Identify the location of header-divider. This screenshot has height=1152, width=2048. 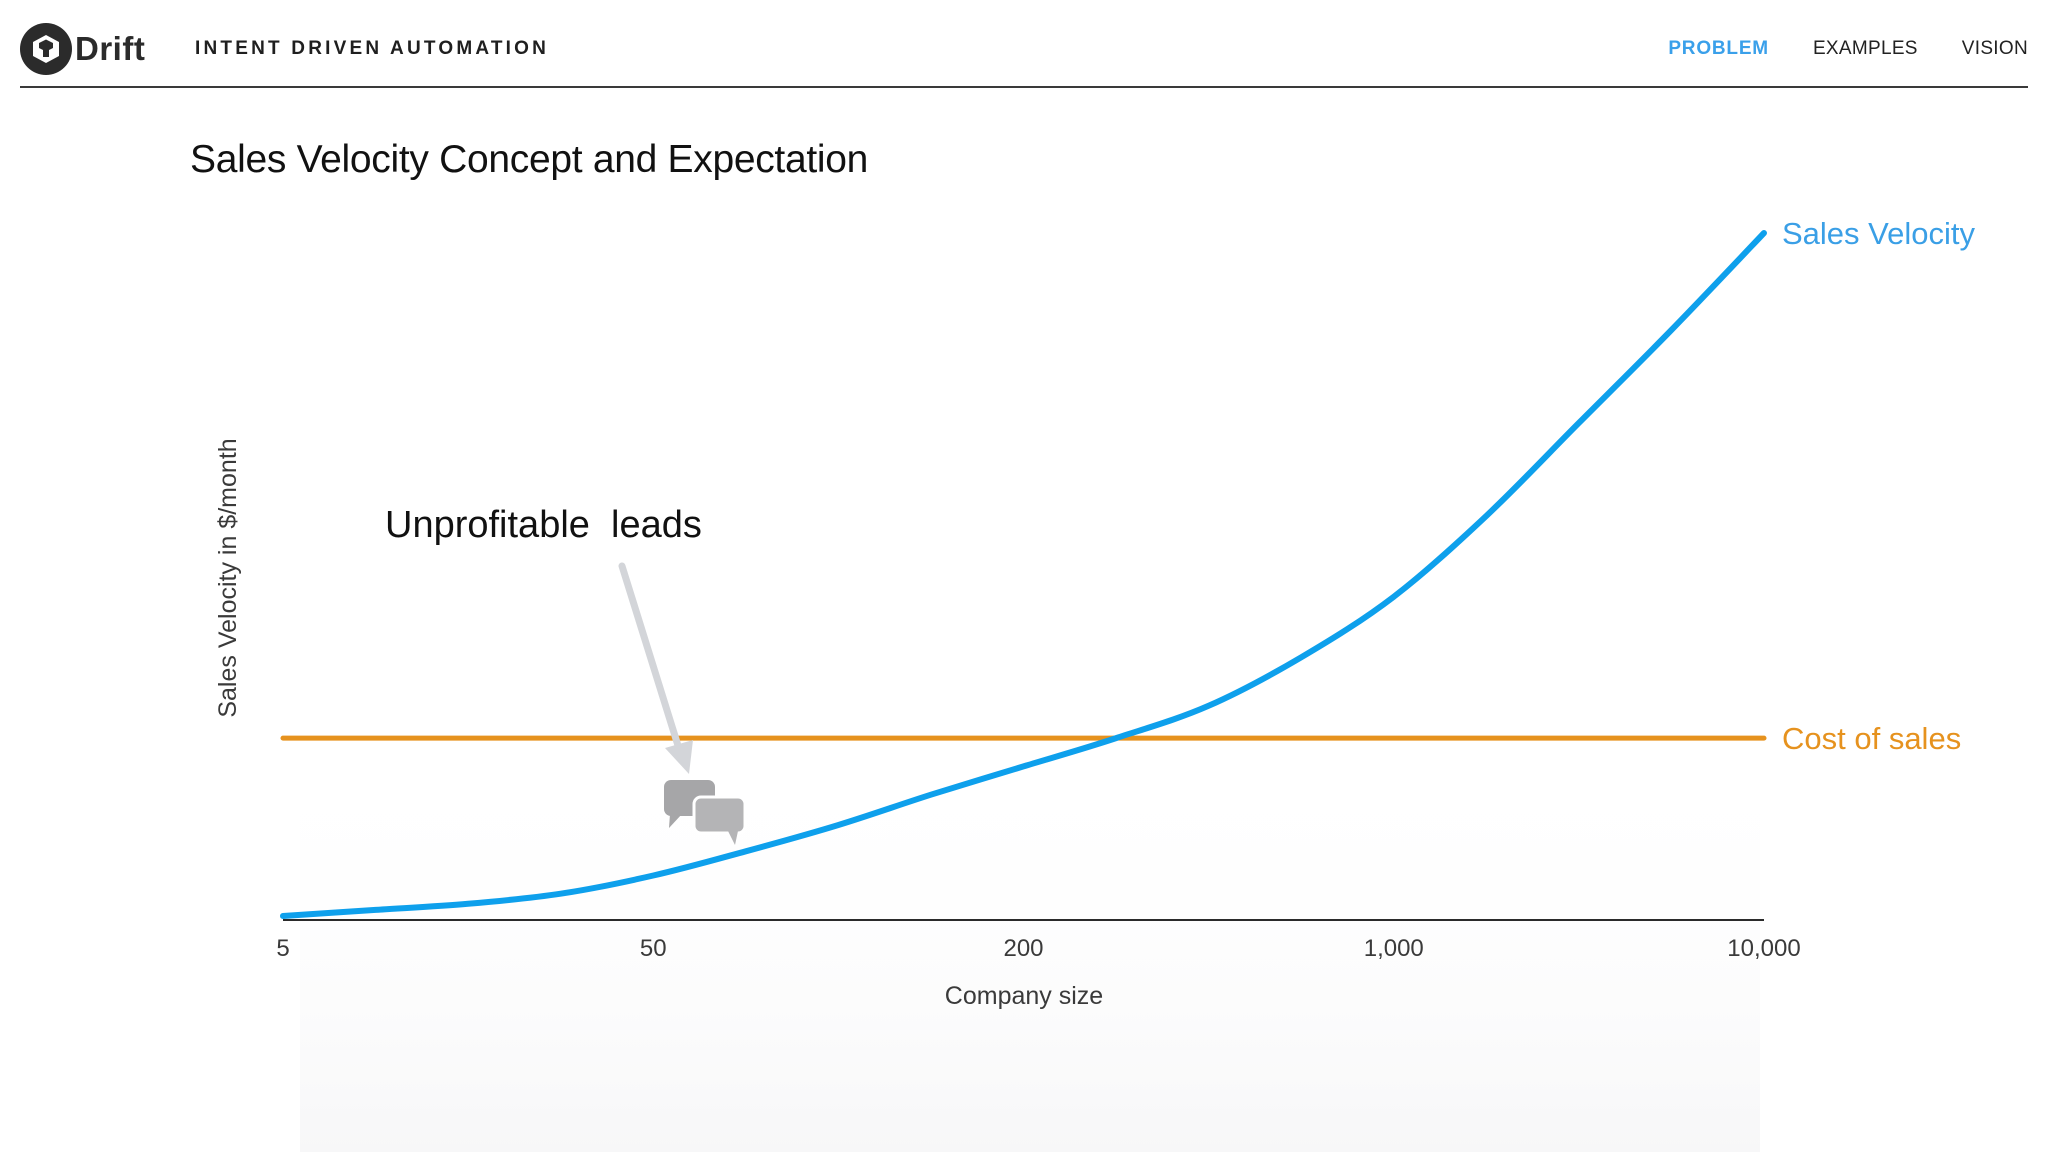
(1024, 87).